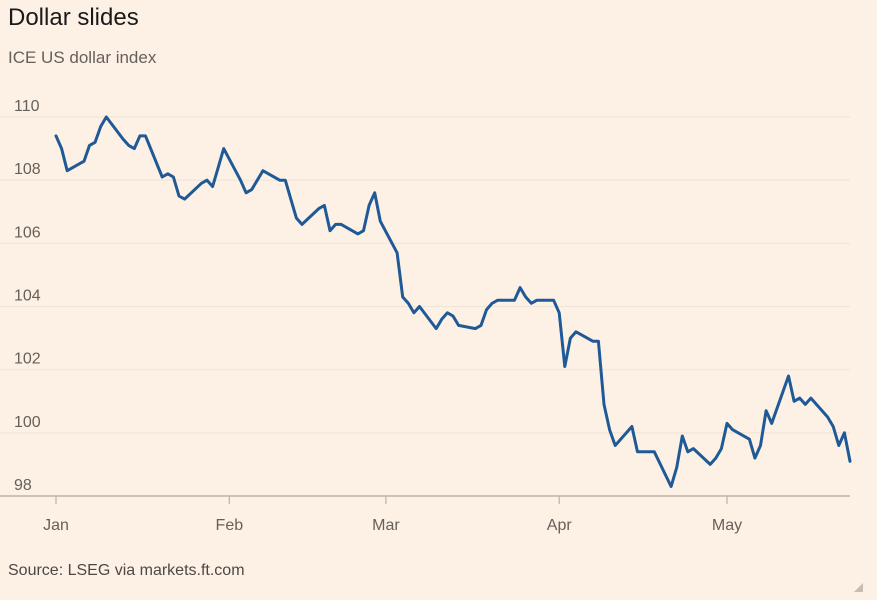  Describe the element at coordinates (23, 485) in the screenshot. I see `y-tick-label: 98` at that location.